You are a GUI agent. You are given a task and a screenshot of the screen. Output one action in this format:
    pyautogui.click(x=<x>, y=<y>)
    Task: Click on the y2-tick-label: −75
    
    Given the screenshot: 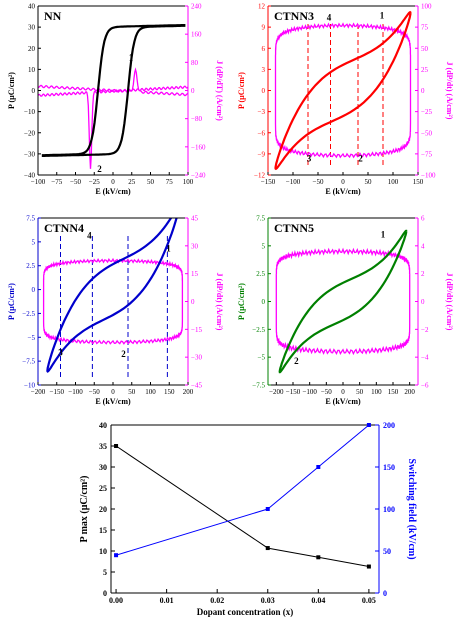 What is the action you would take?
    pyautogui.click(x=426, y=154)
    